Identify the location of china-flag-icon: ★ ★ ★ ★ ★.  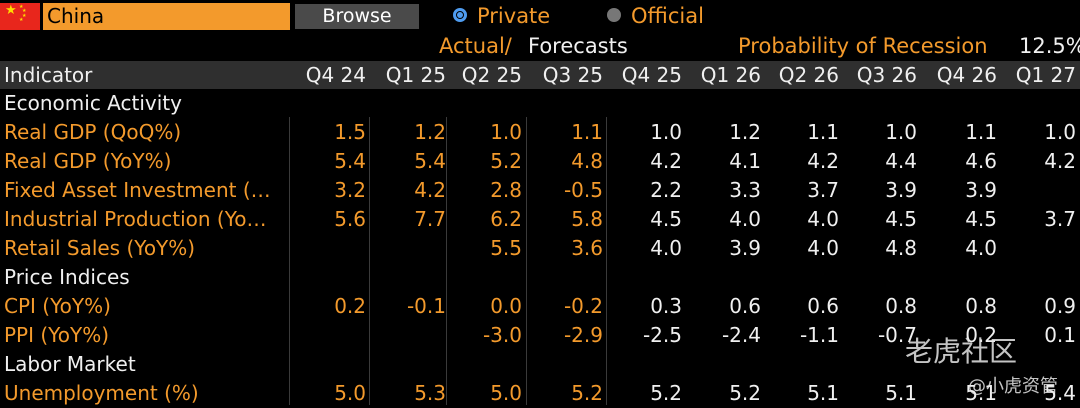
(20, 16).